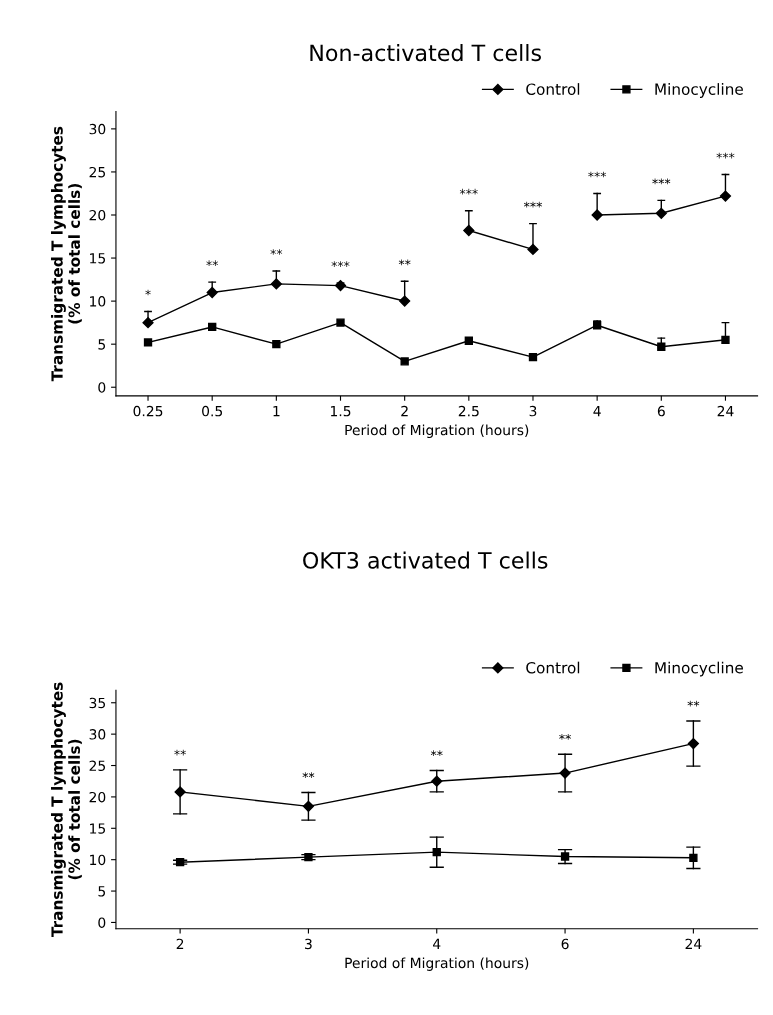  What do you see at coordinates (276, 411) in the screenshot?
I see `x-tick-label: 1` at bounding box center [276, 411].